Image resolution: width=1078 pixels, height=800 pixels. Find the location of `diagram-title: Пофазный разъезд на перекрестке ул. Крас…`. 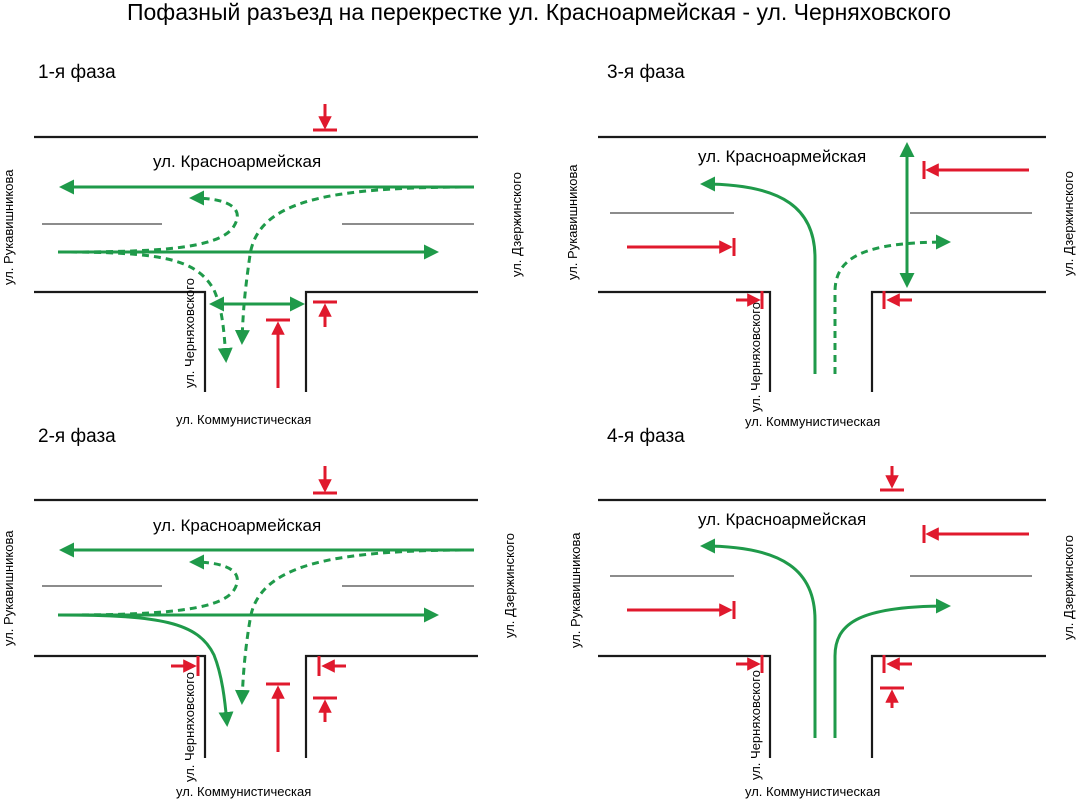

diagram-title: Пофазный разъезд на перекрестке ул. Крас… is located at coordinates (539, 12).